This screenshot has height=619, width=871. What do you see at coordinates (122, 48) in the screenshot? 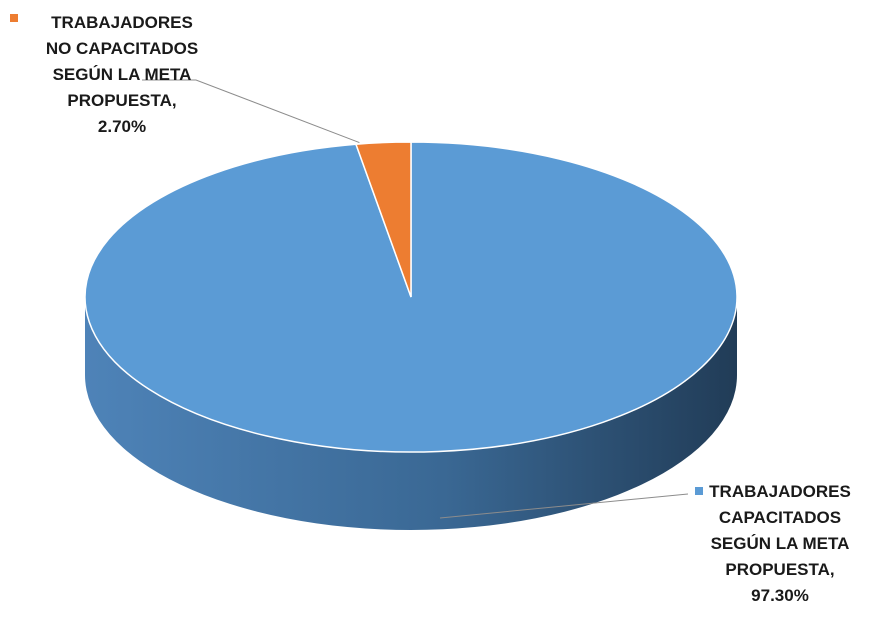
I see `slice-label-line: NO CAPACITADOS` at bounding box center [122, 48].